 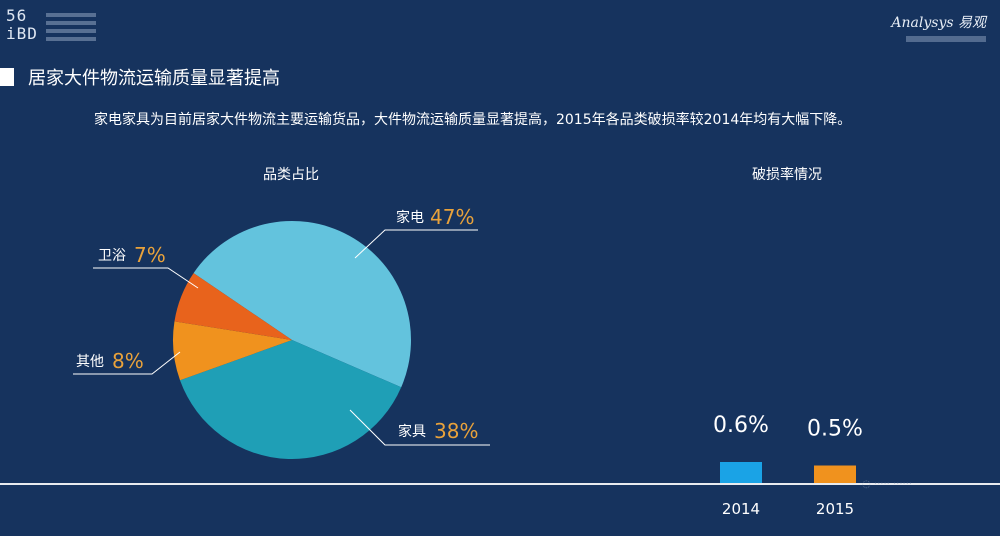 I want to click on bar-2014, so click(x=741, y=472).